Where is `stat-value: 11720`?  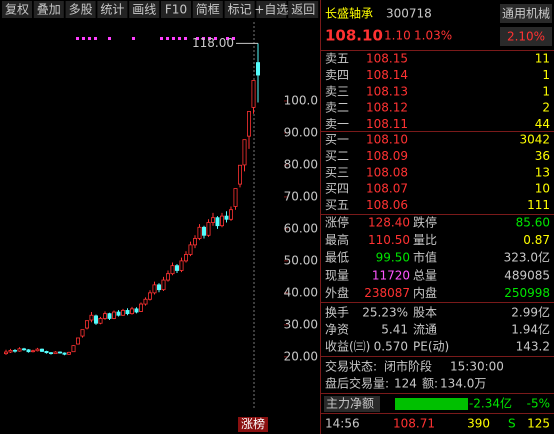
stat-value: 11720 is located at coordinates (391, 275).